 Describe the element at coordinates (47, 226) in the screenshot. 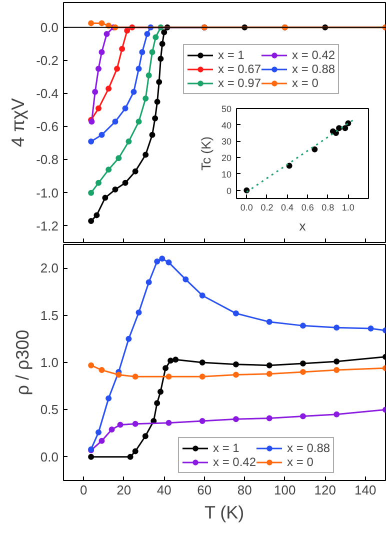

I see `y-tick-label: -1.2` at that location.